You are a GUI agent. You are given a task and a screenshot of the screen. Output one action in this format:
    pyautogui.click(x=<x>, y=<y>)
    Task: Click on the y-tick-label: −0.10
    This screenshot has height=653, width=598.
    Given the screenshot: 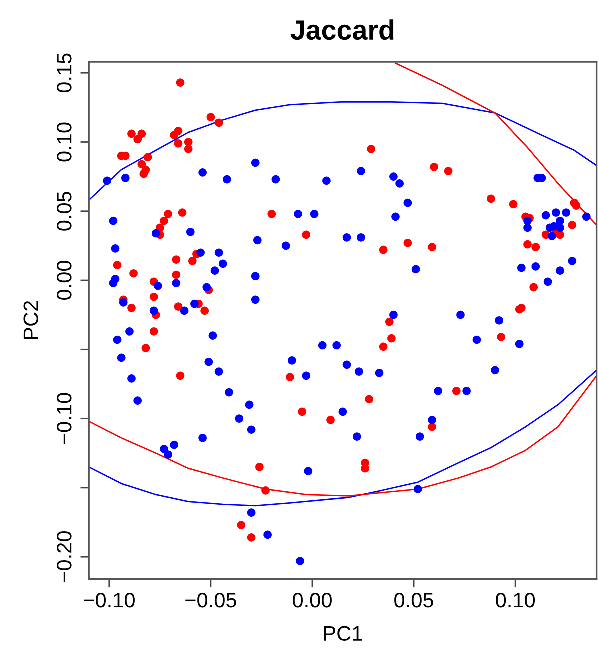 What is the action you would take?
    pyautogui.click(x=64, y=418)
    